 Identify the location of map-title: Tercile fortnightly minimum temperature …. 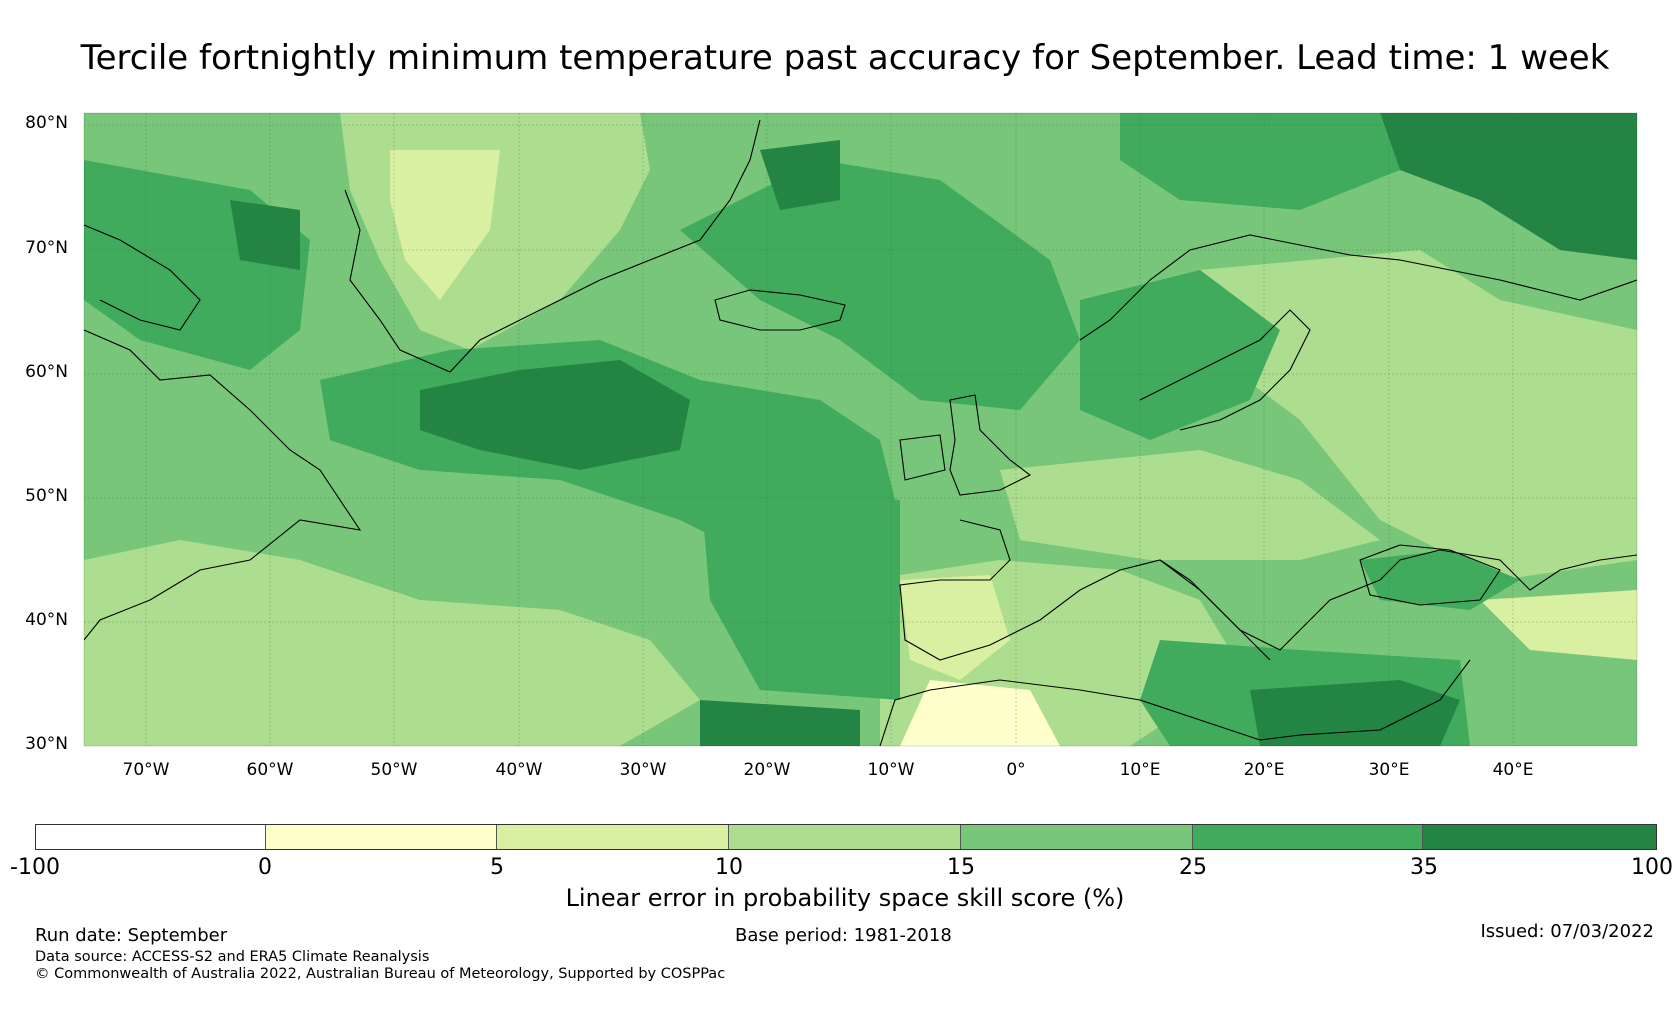
(845, 58).